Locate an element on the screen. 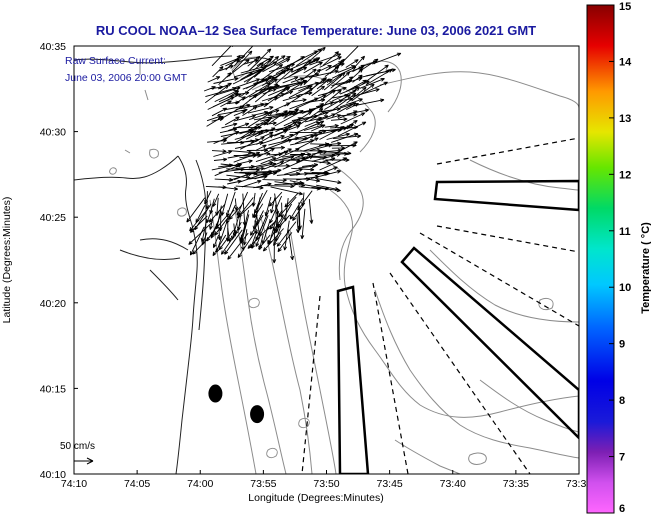  station-markers is located at coordinates (236, 404).